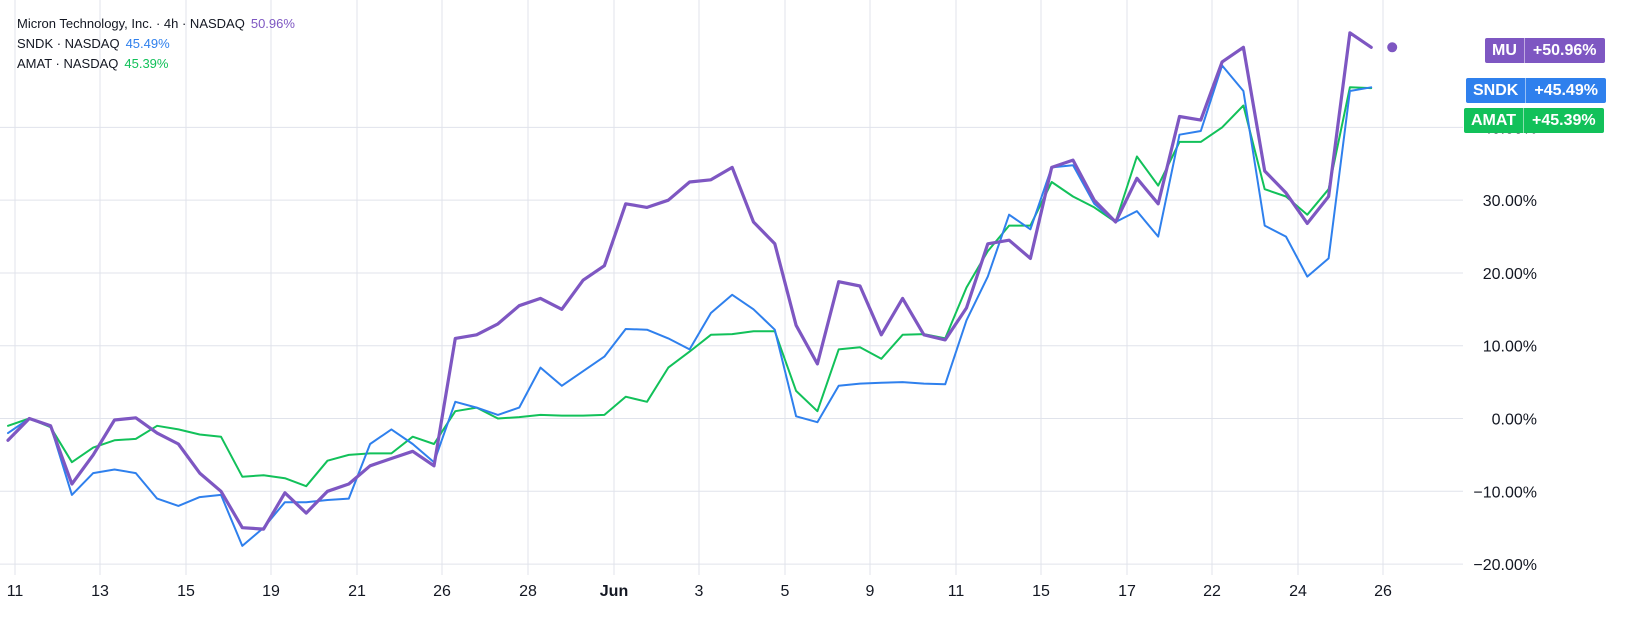  What do you see at coordinates (1514, 420) in the screenshot?
I see `y-tick-label: 0.00%` at bounding box center [1514, 420].